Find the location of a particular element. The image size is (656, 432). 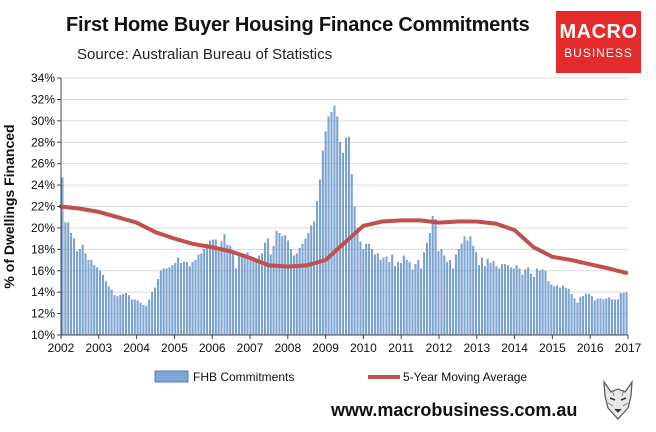

legend-label-ma: 5-Year Moving Average is located at coordinates (465, 377).